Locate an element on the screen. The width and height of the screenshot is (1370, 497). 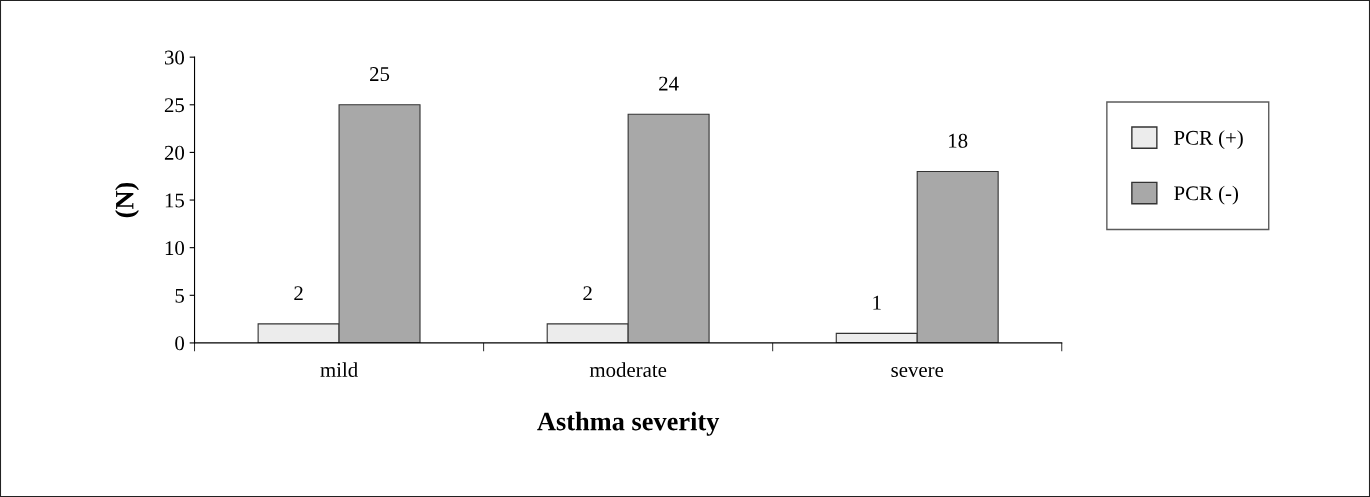
legend-label: PCR (+) is located at coordinates (1208, 140).